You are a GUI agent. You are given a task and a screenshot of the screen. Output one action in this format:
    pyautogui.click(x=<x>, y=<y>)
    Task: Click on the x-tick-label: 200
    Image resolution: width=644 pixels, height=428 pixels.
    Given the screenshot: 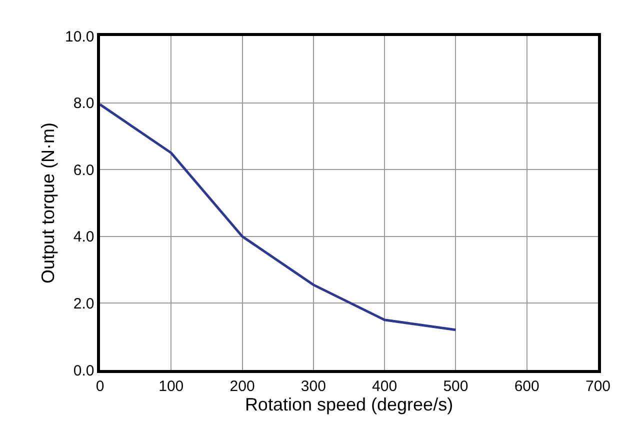 What is the action you would take?
    pyautogui.click(x=242, y=386)
    